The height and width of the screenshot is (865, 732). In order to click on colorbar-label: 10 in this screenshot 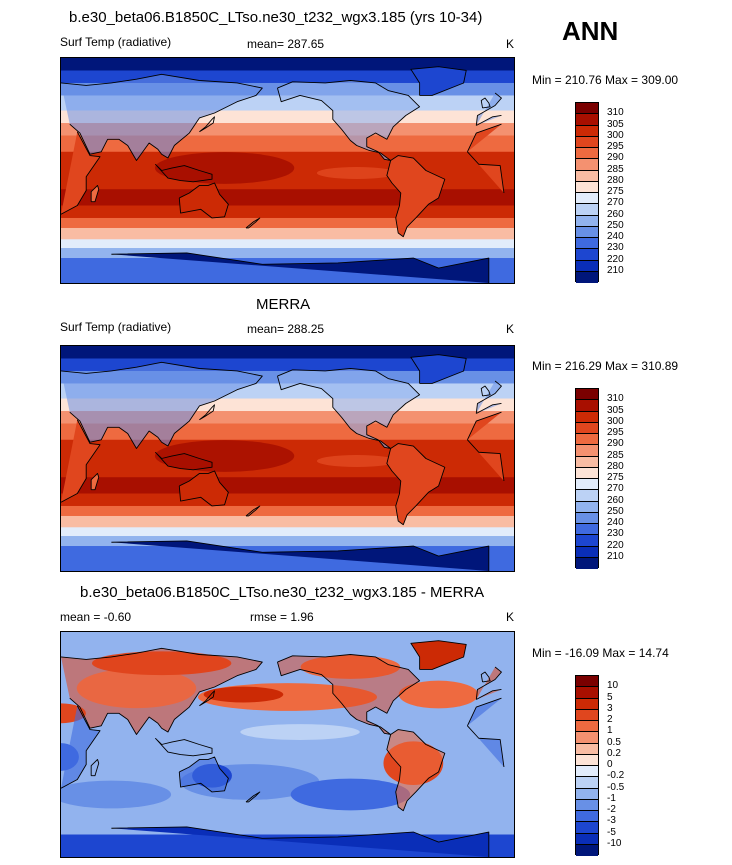, I will do `click(613, 686)`.